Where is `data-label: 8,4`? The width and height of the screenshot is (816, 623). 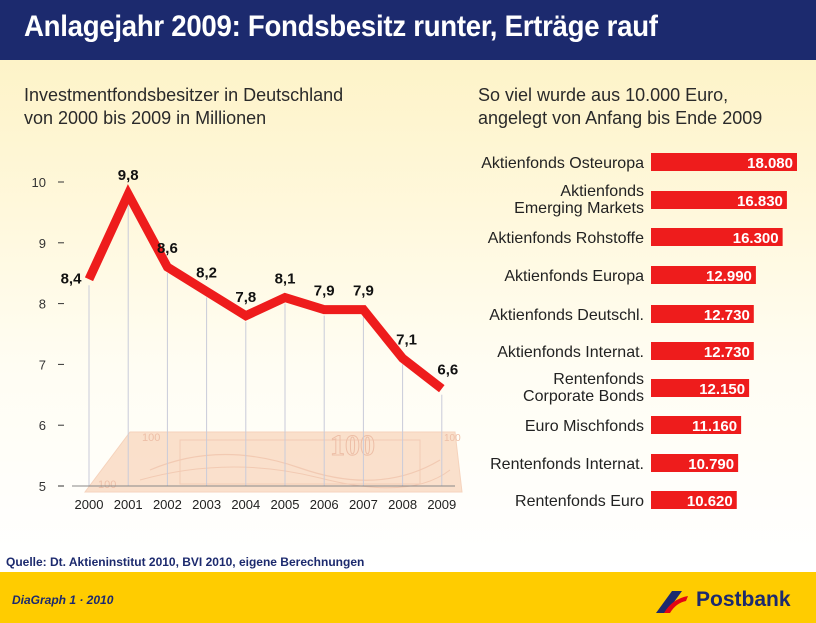
data-label: 8,4 is located at coordinates (72, 278).